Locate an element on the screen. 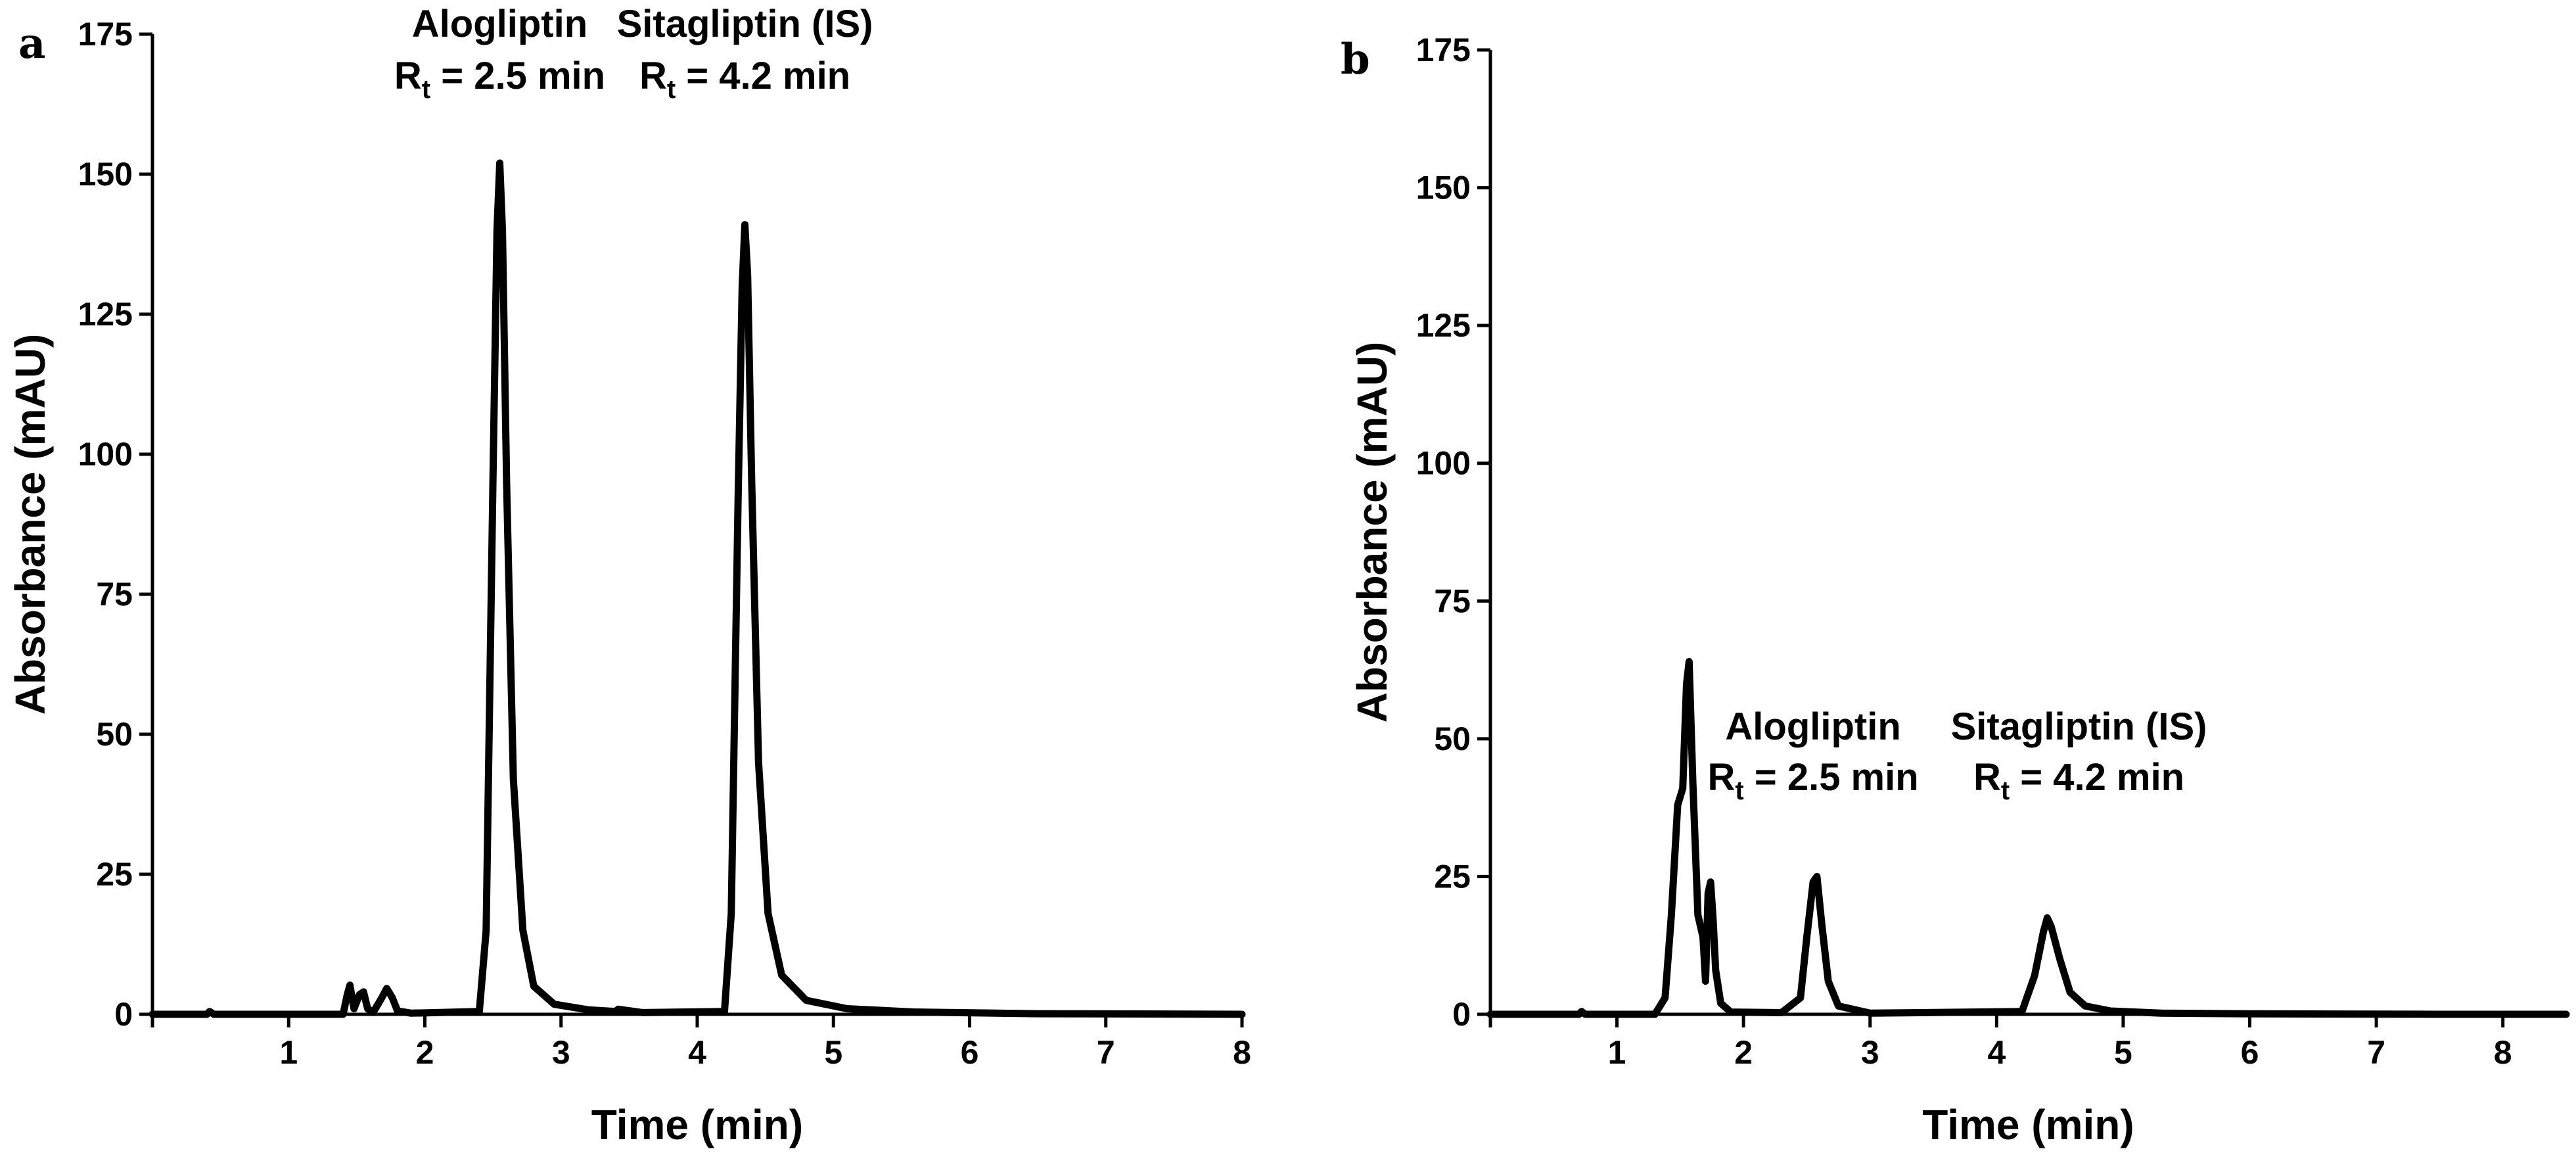  panel-label: b is located at coordinates (1355, 59).